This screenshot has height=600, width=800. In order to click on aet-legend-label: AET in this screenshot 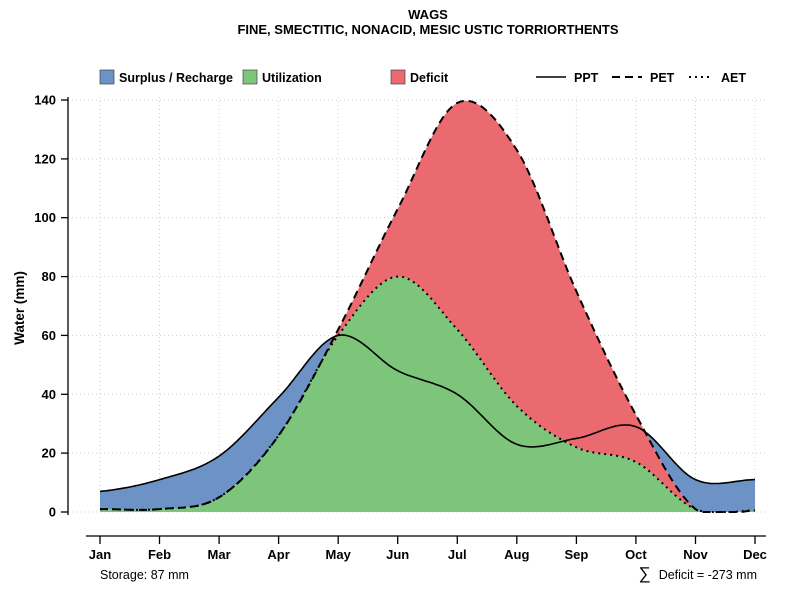, I will do `click(733, 78)`.